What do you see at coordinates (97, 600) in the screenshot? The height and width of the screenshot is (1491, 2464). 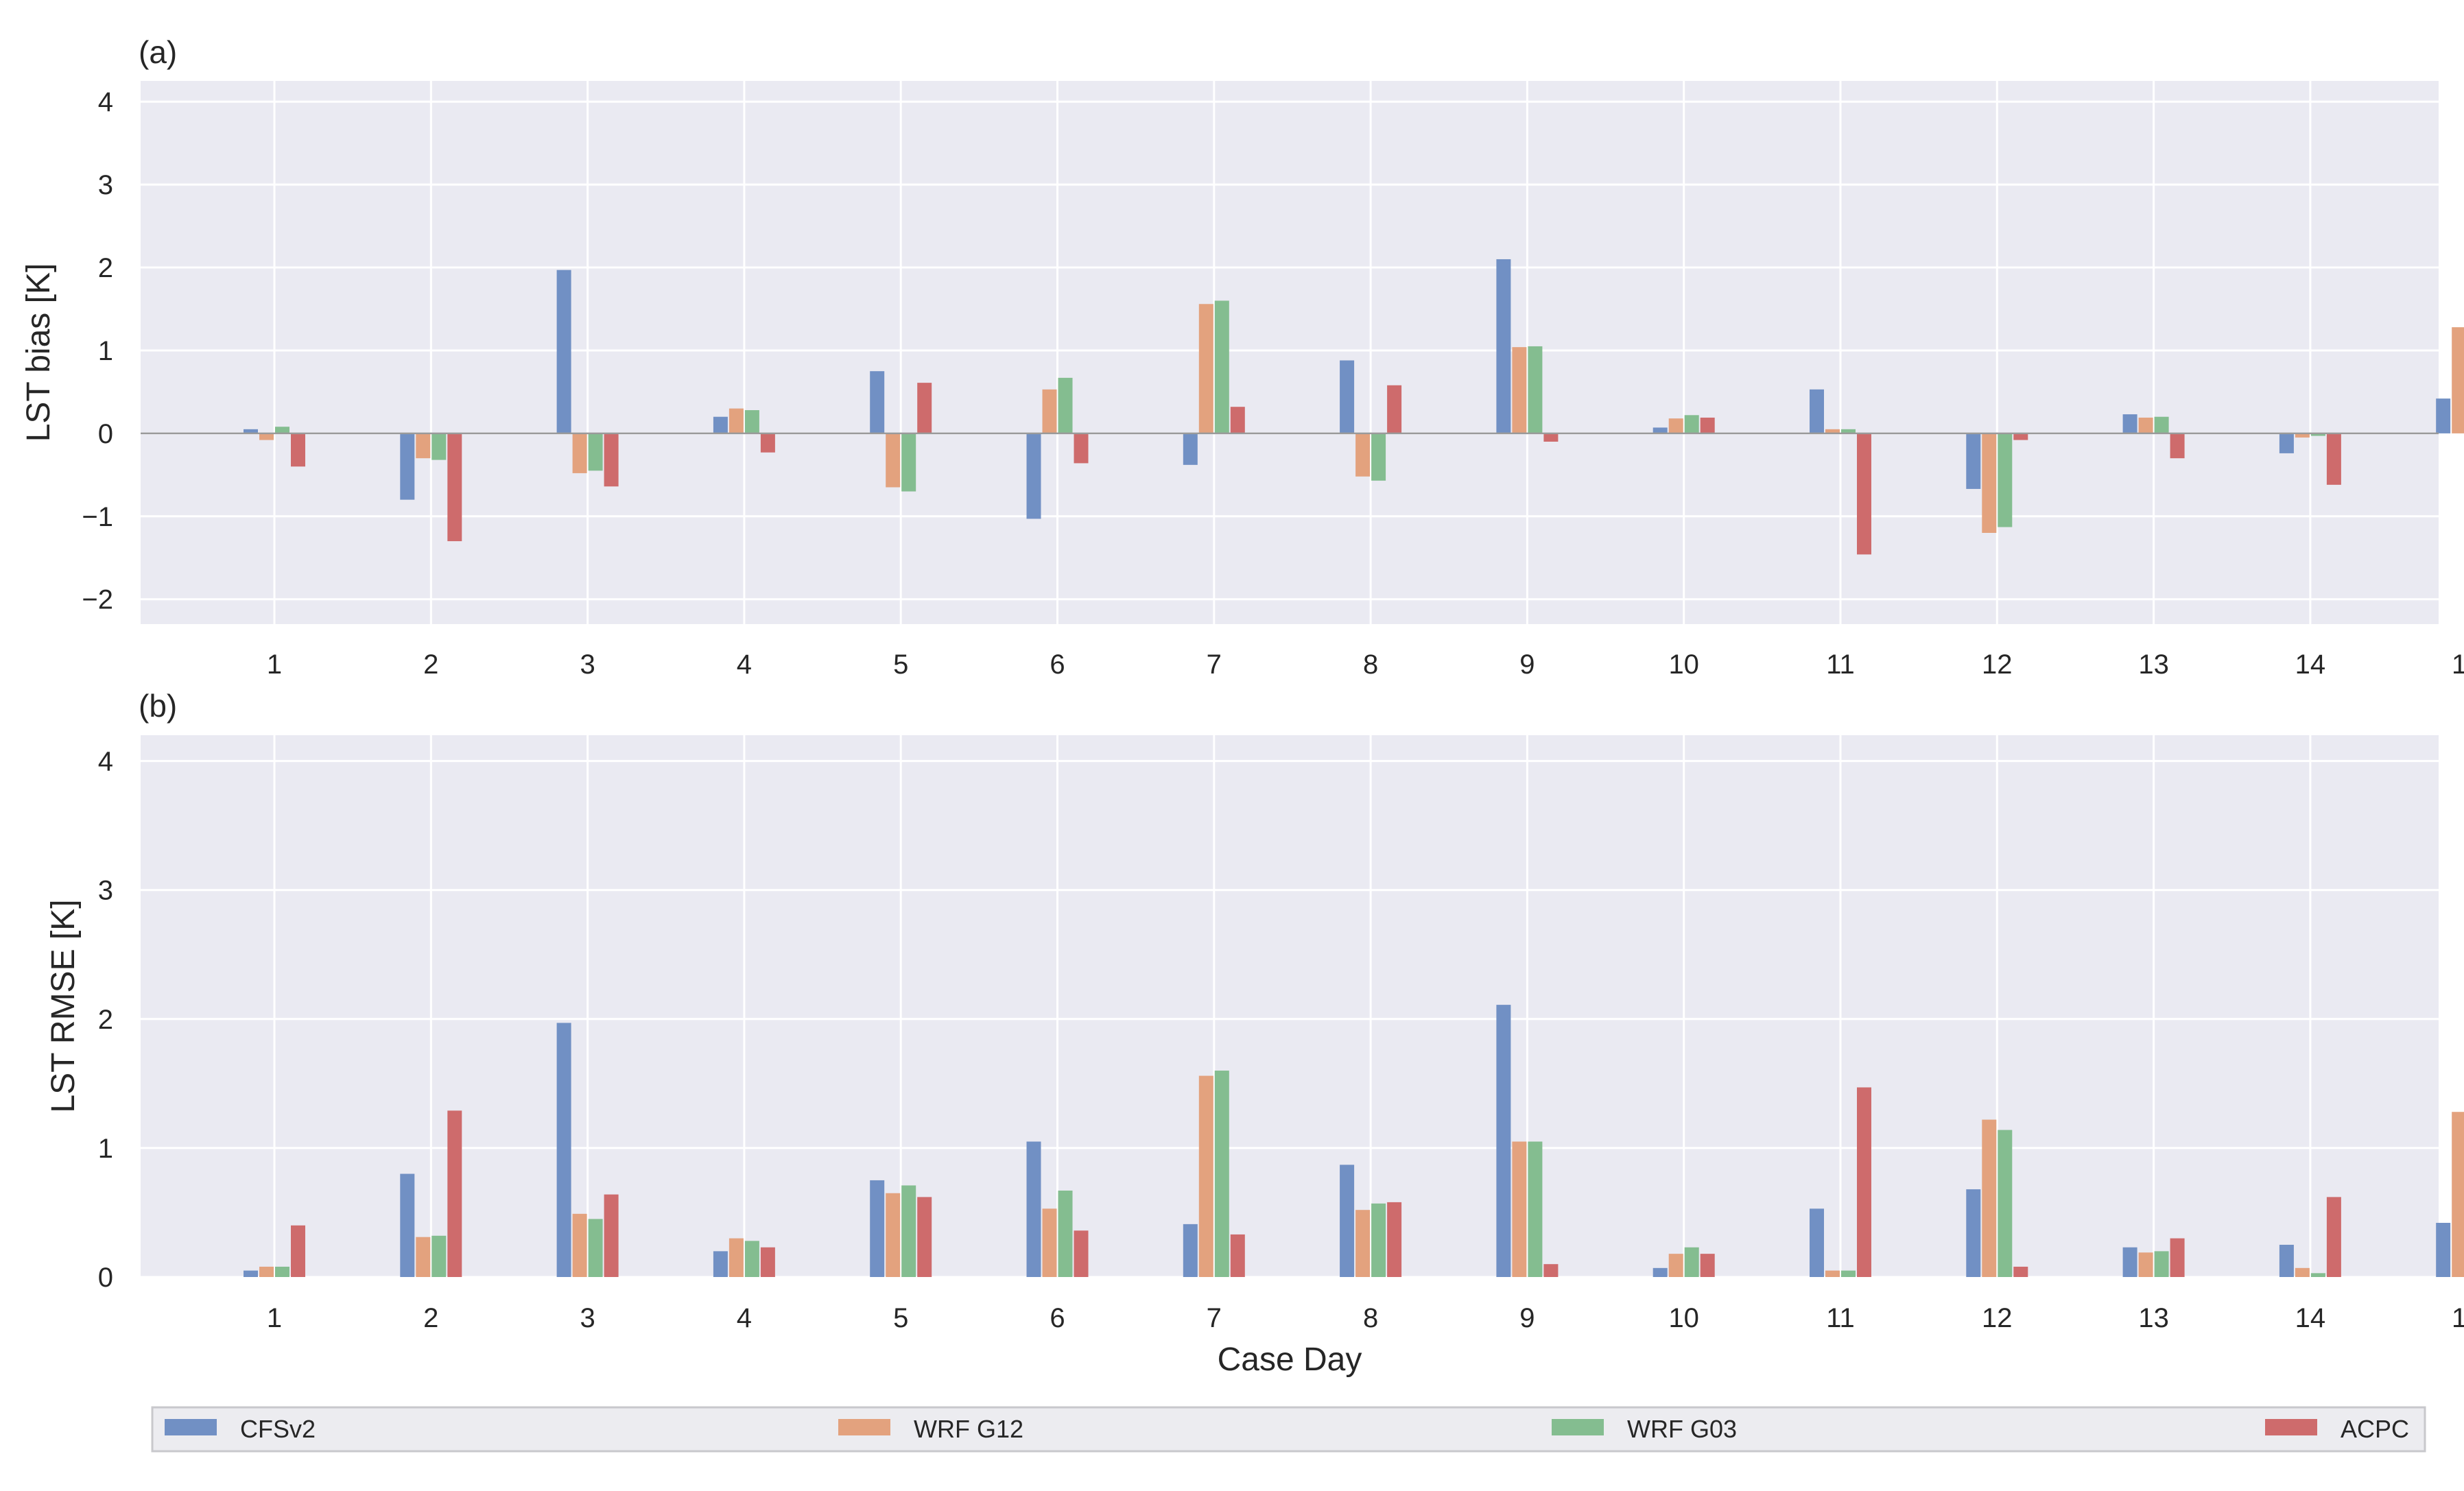 I see `y-tick-label: −2` at bounding box center [97, 600].